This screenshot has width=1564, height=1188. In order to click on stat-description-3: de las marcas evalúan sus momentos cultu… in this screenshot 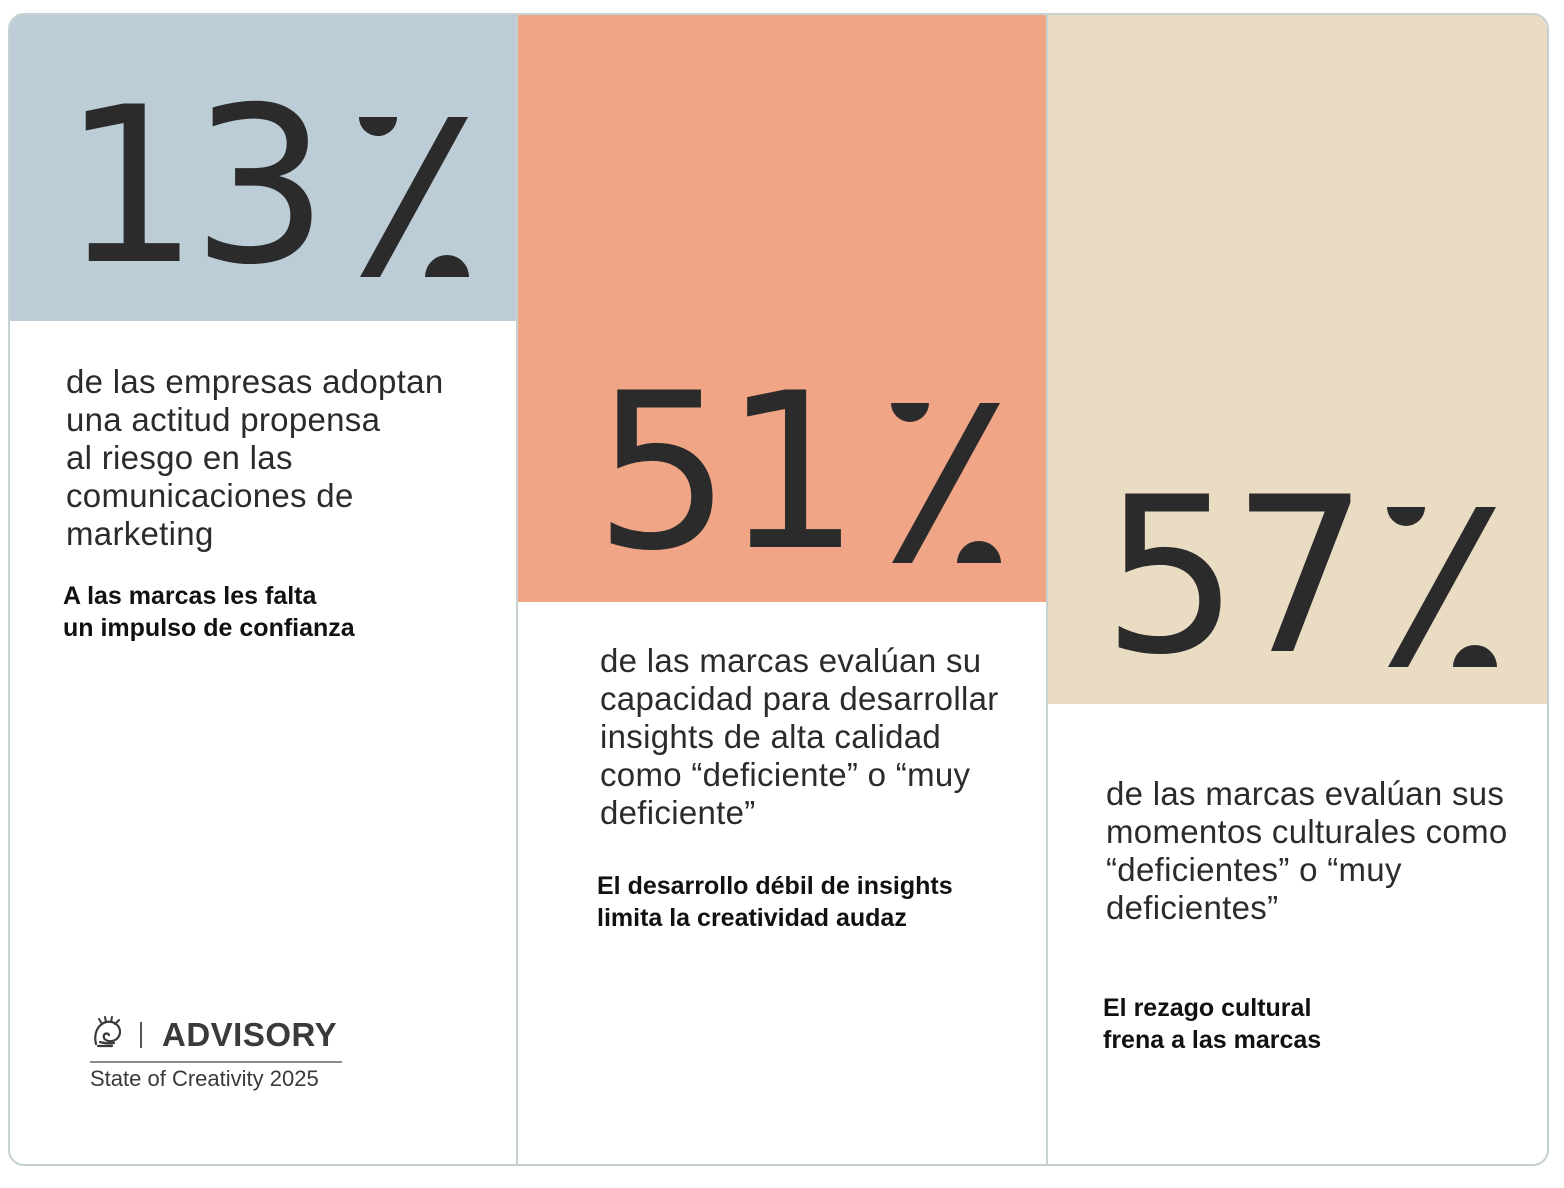, I will do `click(1307, 850)`.